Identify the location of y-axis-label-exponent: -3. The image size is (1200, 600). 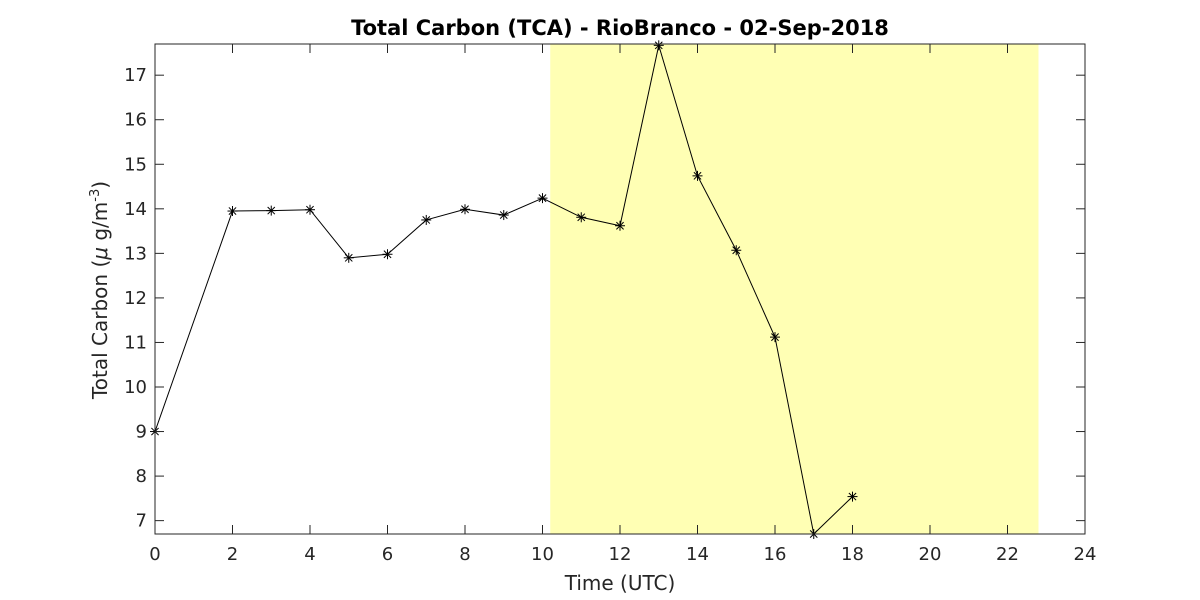
(95, 195).